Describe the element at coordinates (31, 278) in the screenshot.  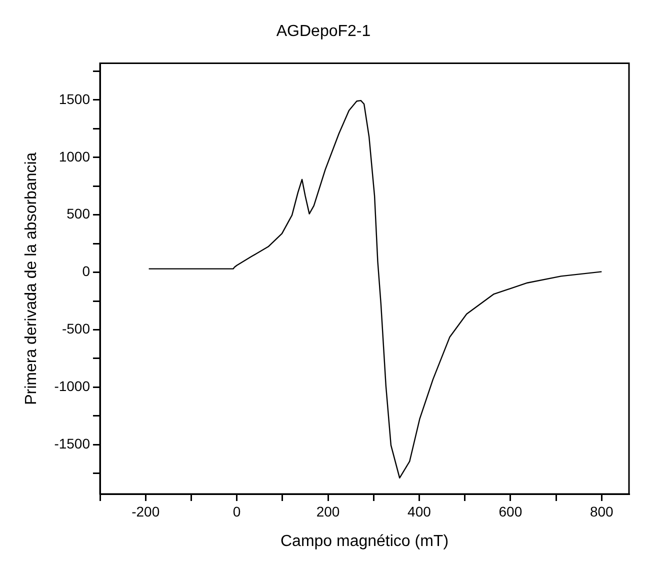
I see `y-axis-title: Primera derivada de la absorbancia` at that location.